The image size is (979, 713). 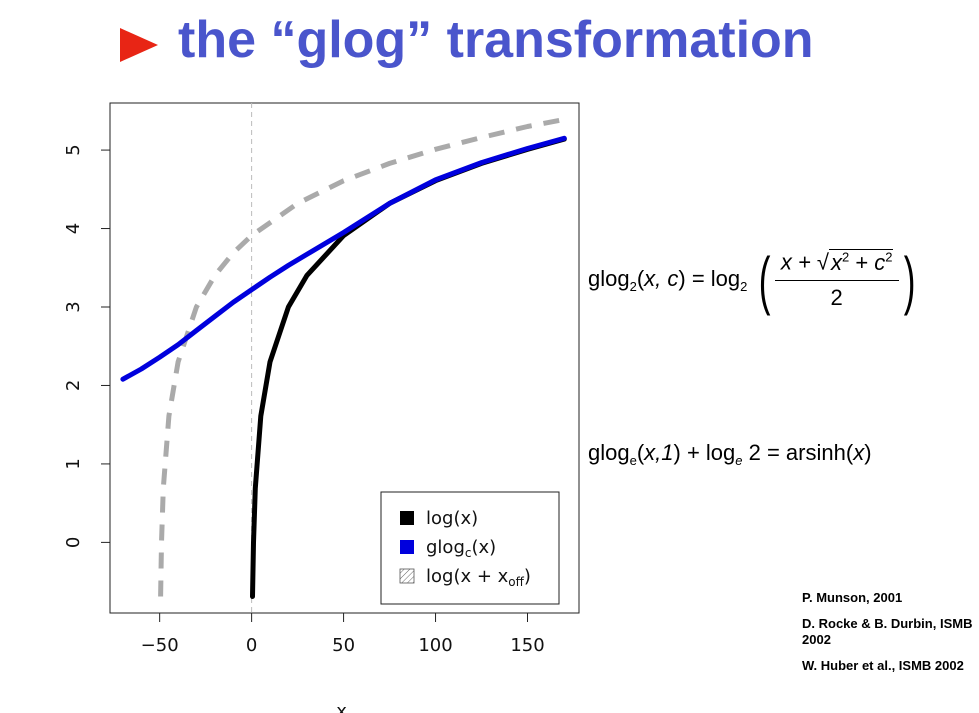 I want to click on y-tick-label: 3, so click(x=73, y=306).